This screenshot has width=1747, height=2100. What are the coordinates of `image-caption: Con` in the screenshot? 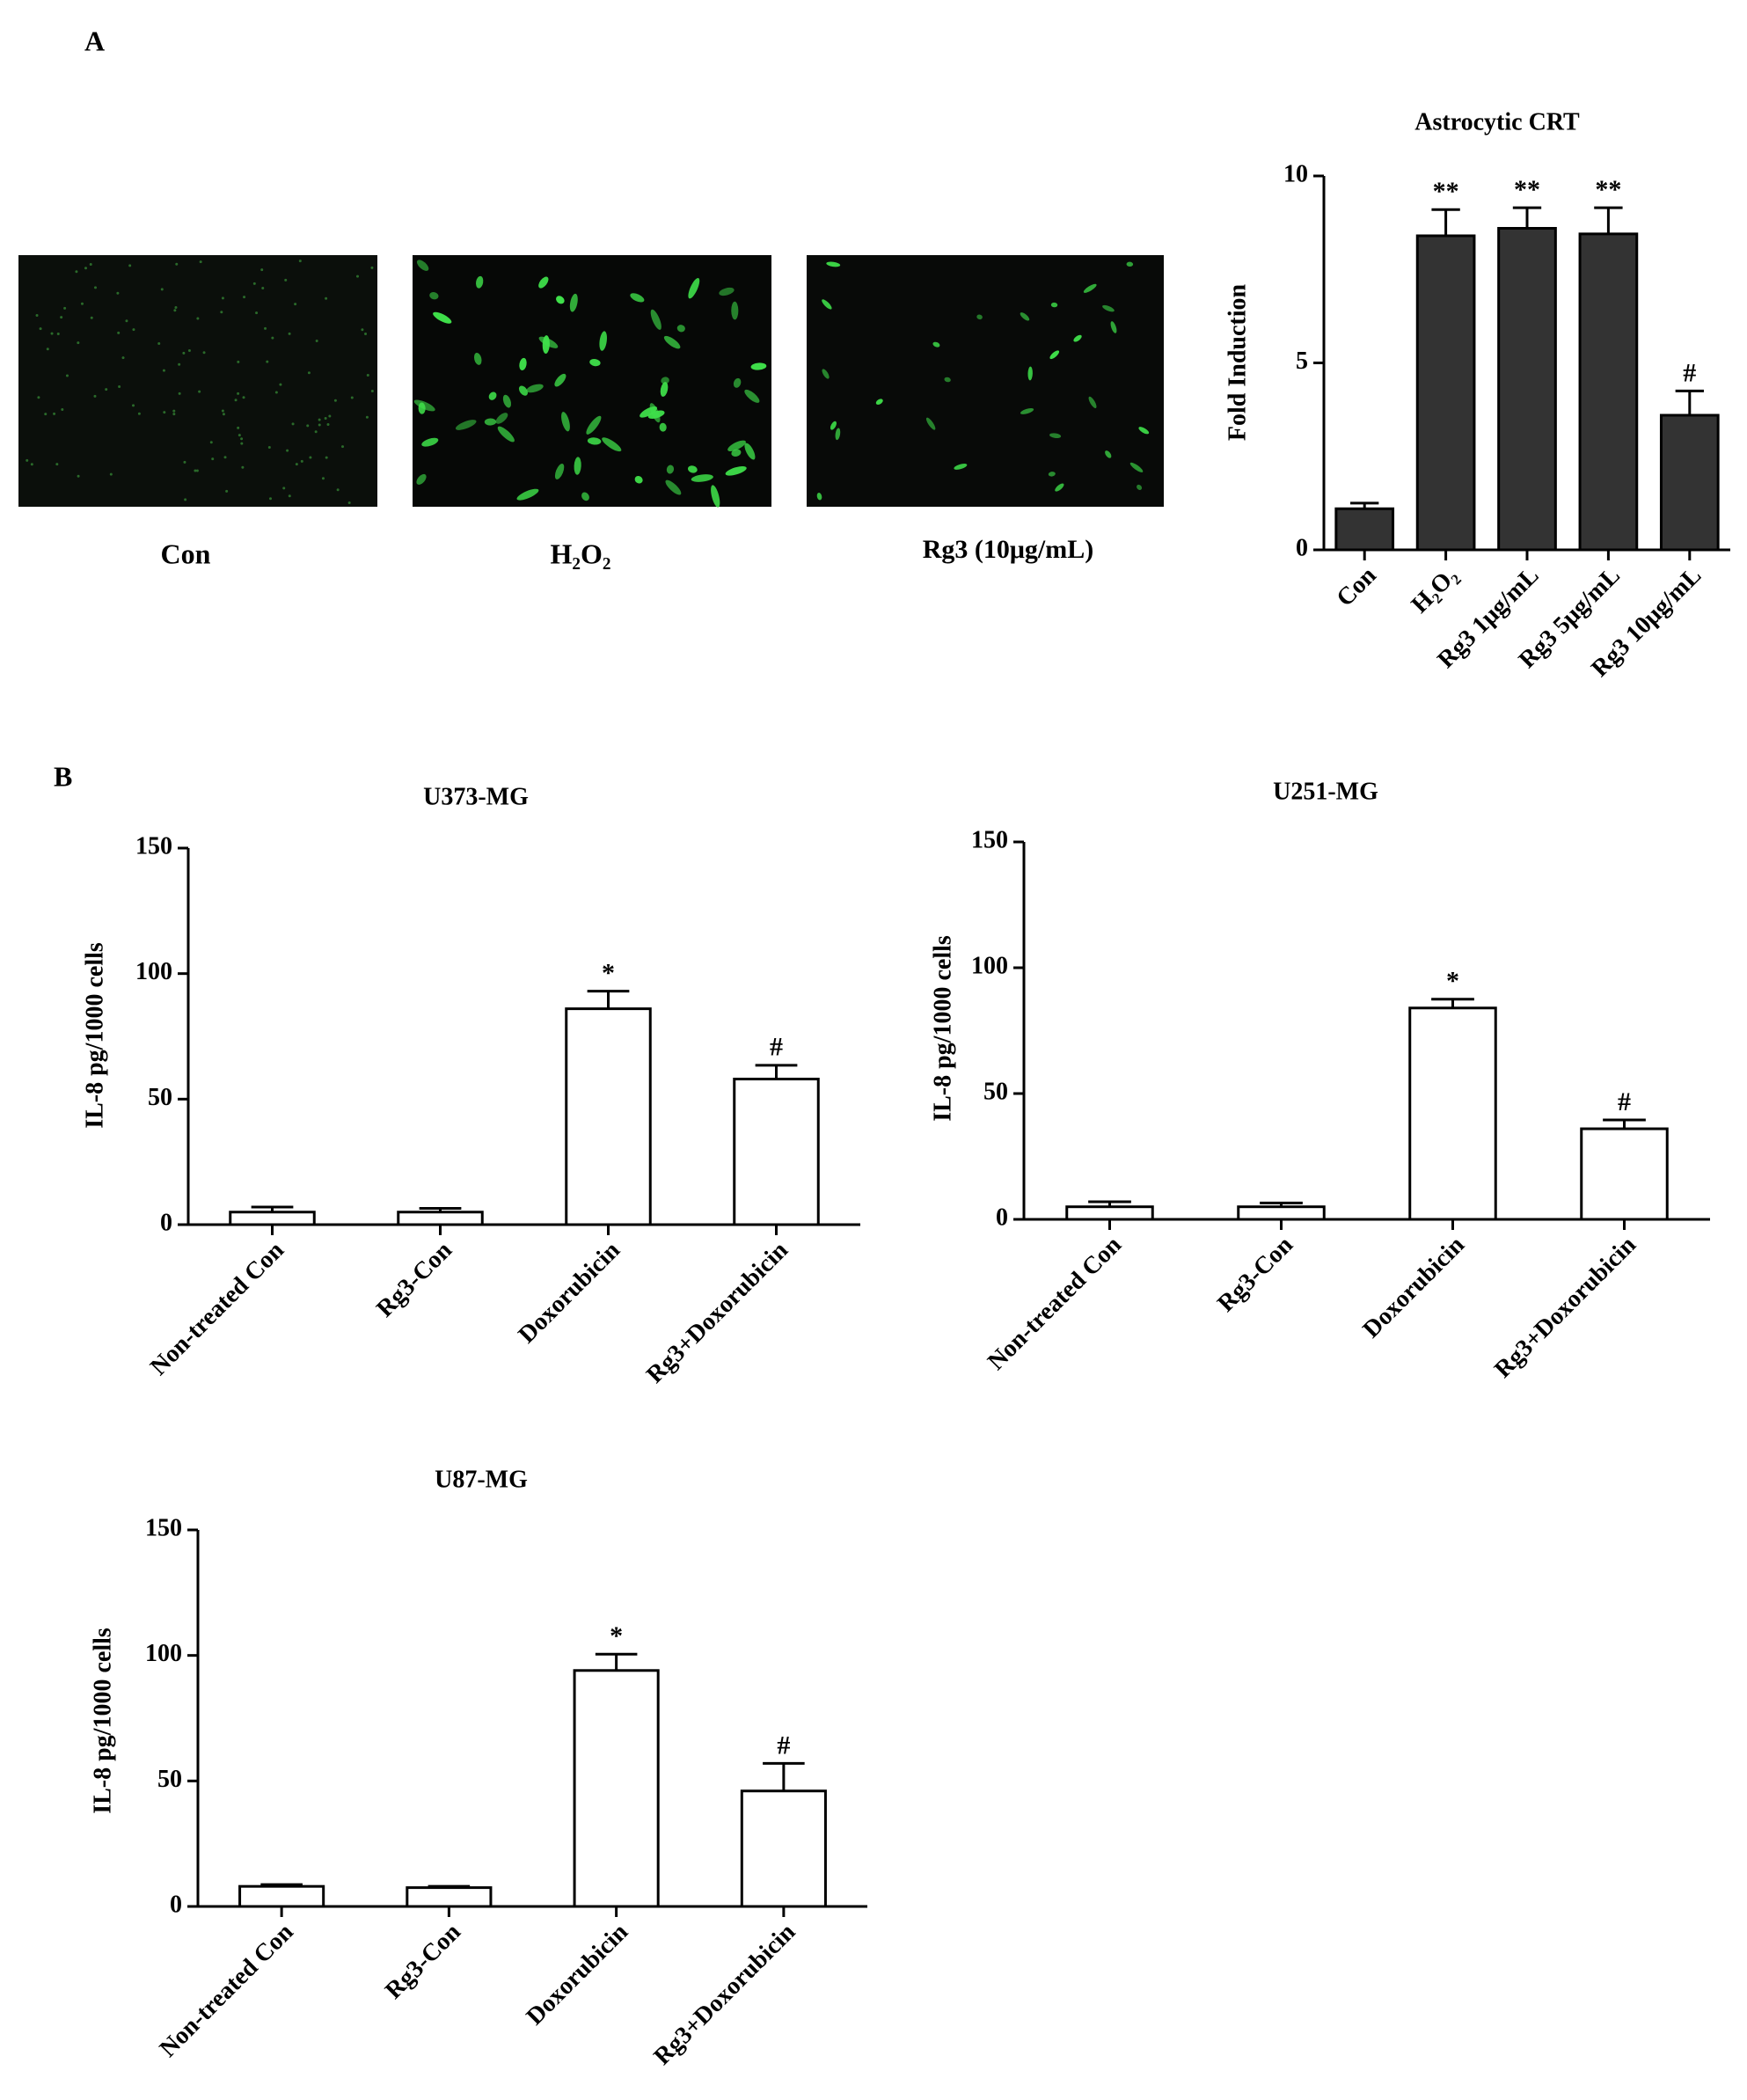 It's located at (186, 553).